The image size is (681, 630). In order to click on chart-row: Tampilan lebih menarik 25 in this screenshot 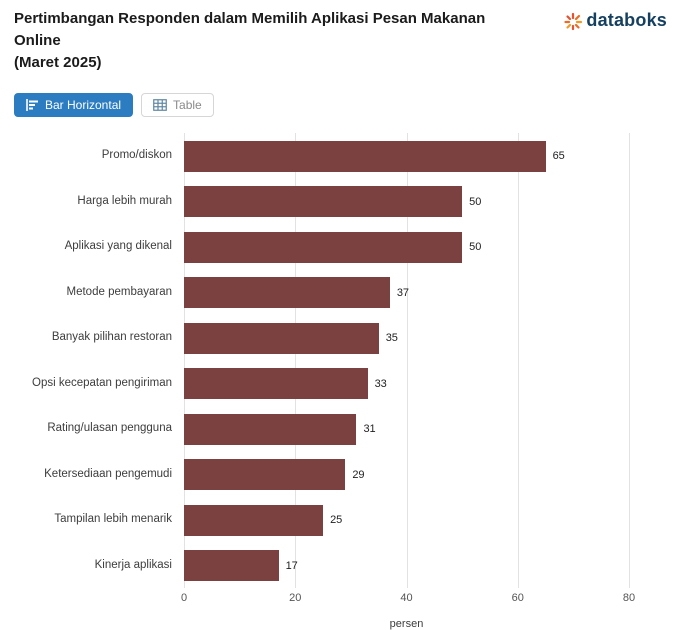, I will do `click(340, 520)`.